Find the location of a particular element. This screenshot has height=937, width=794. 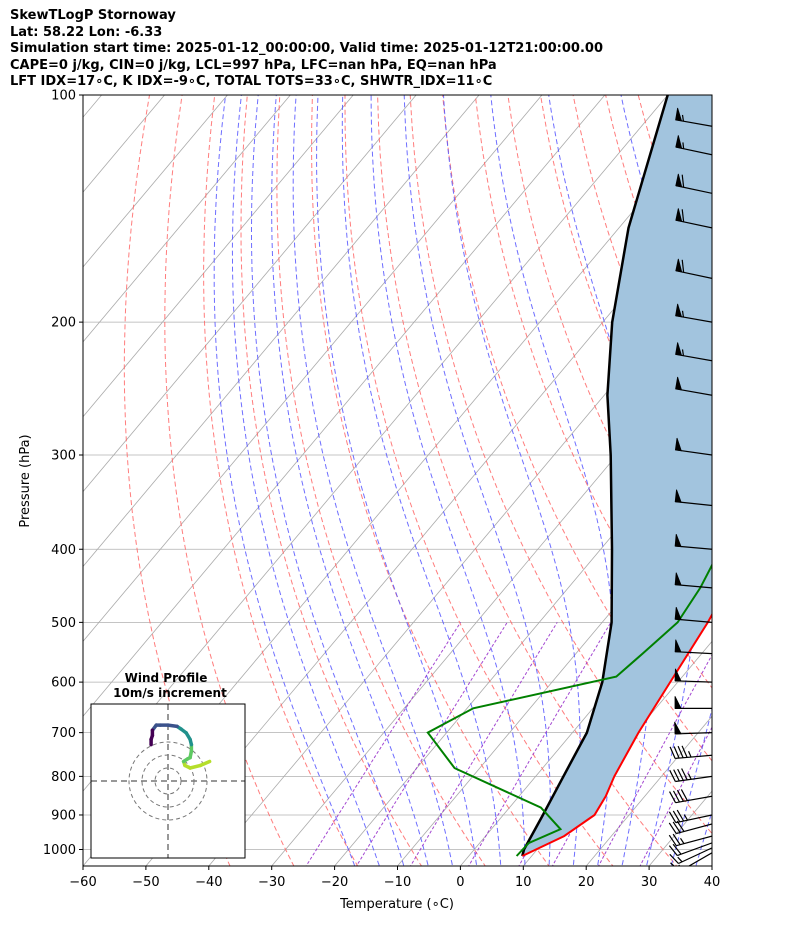

x-tick-label: 0 is located at coordinates (460, 882).